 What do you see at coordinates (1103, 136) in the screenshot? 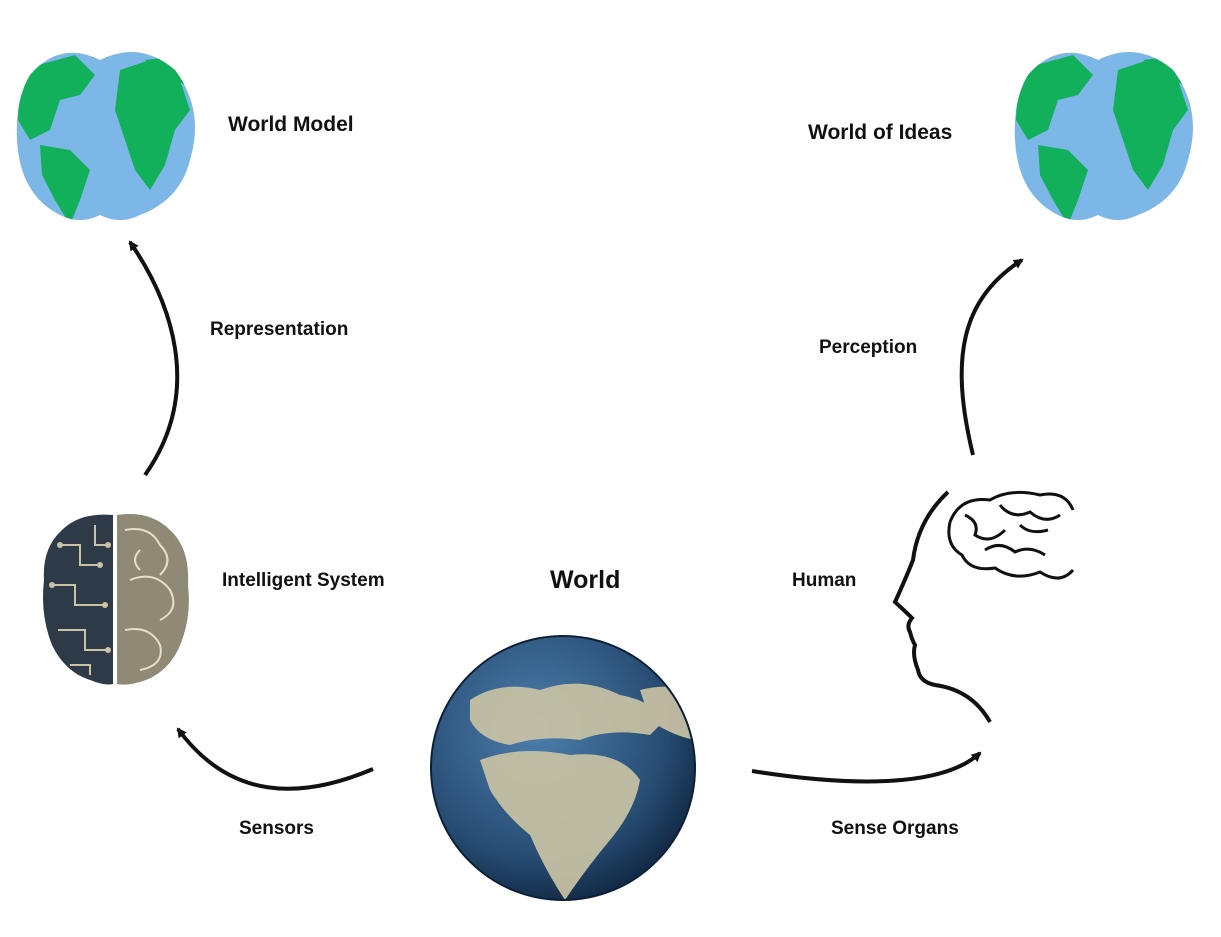
I see `world-of-ideas-globe-icon` at bounding box center [1103, 136].